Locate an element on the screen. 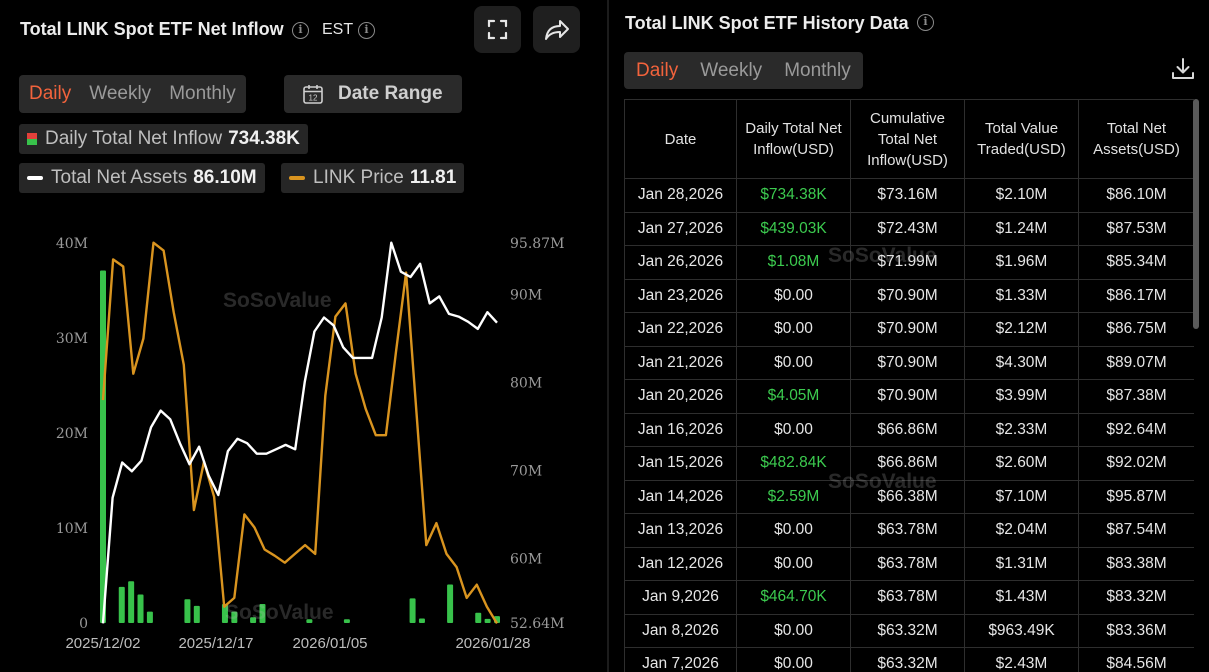 The image size is (1209, 672). right-axis-tick: 80M is located at coordinates (526, 384).